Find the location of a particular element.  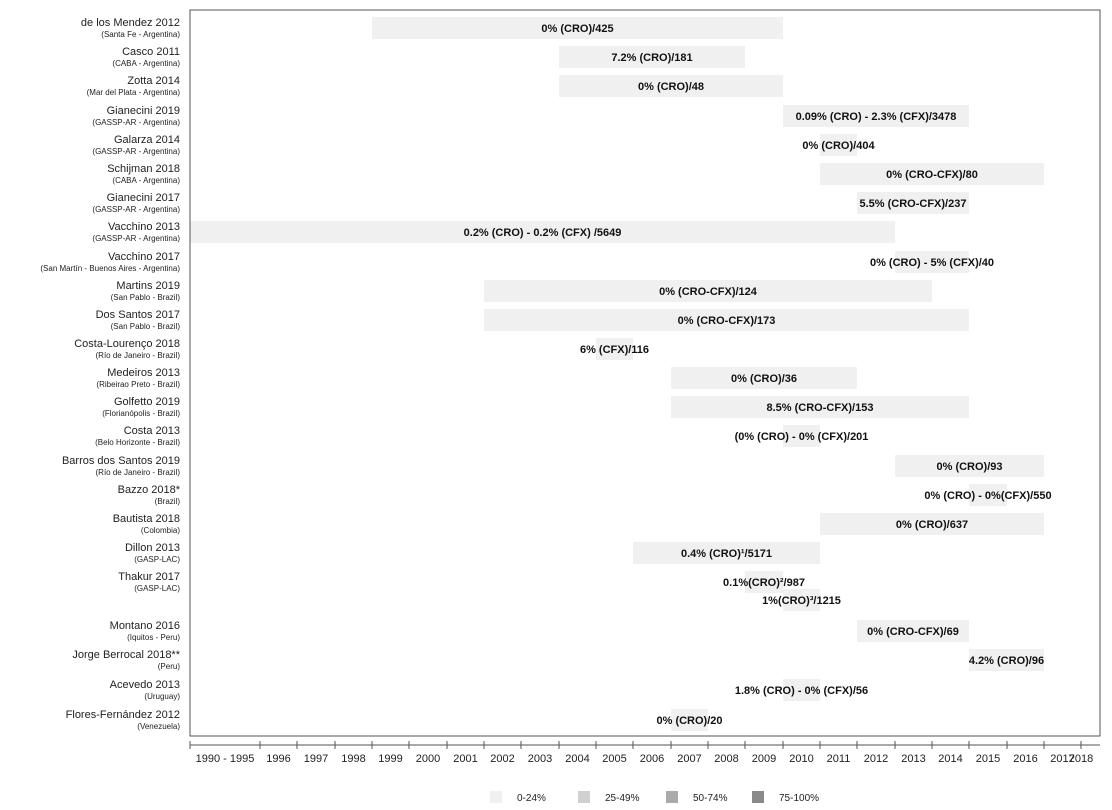

x-tick-label: 1998 is located at coordinates (353, 759).